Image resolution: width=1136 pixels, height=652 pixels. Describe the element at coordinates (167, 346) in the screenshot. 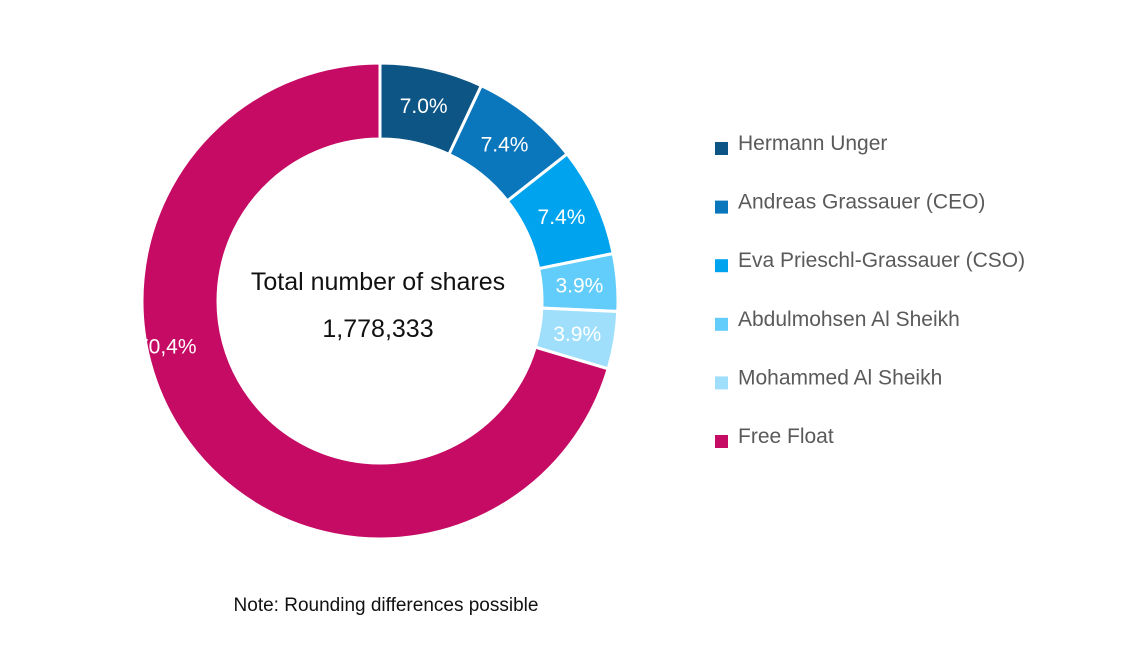

I see `slice-label-5: 70,4%` at that location.